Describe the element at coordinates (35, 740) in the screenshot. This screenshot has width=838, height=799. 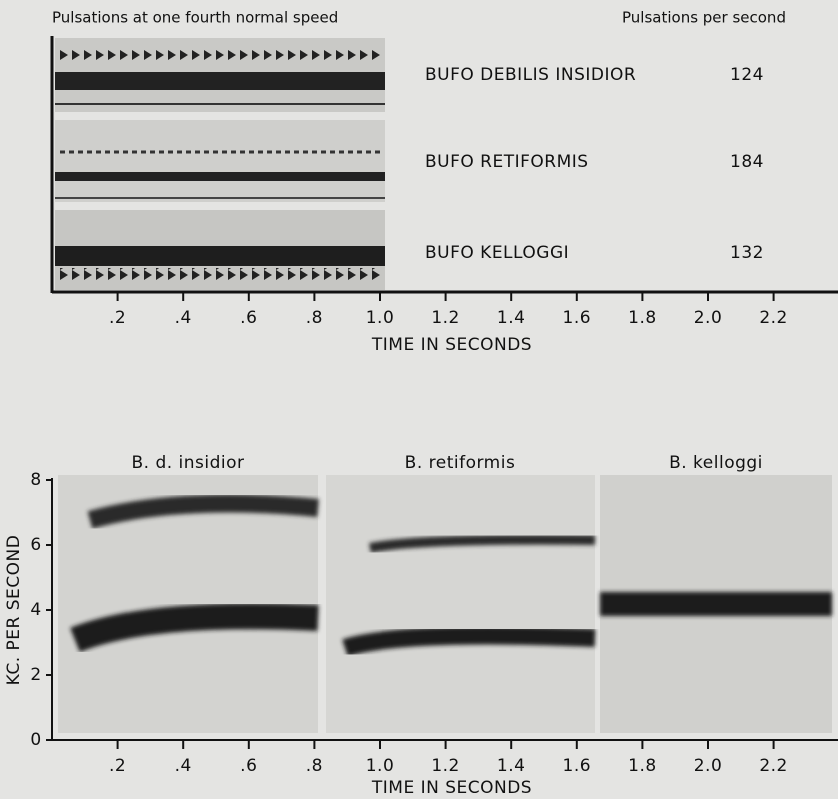
I see `y-tick-label: 0` at that location.